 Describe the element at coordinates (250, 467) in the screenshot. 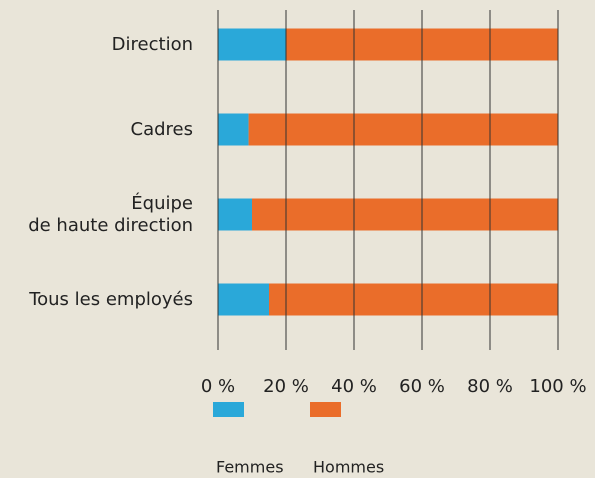

I see `legend-label: Femmes` at that location.